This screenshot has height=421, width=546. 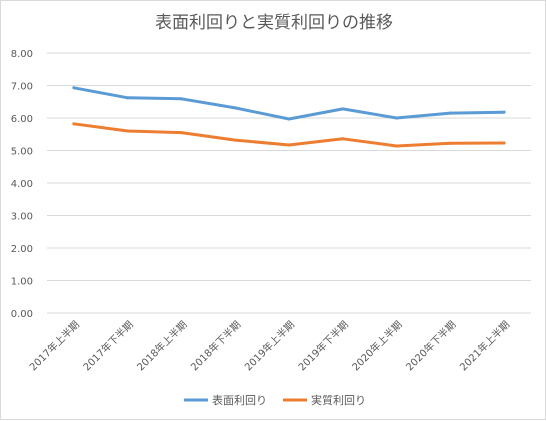 What do you see at coordinates (22, 87) in the screenshot?
I see `y-tick-label: 7.00` at bounding box center [22, 87].